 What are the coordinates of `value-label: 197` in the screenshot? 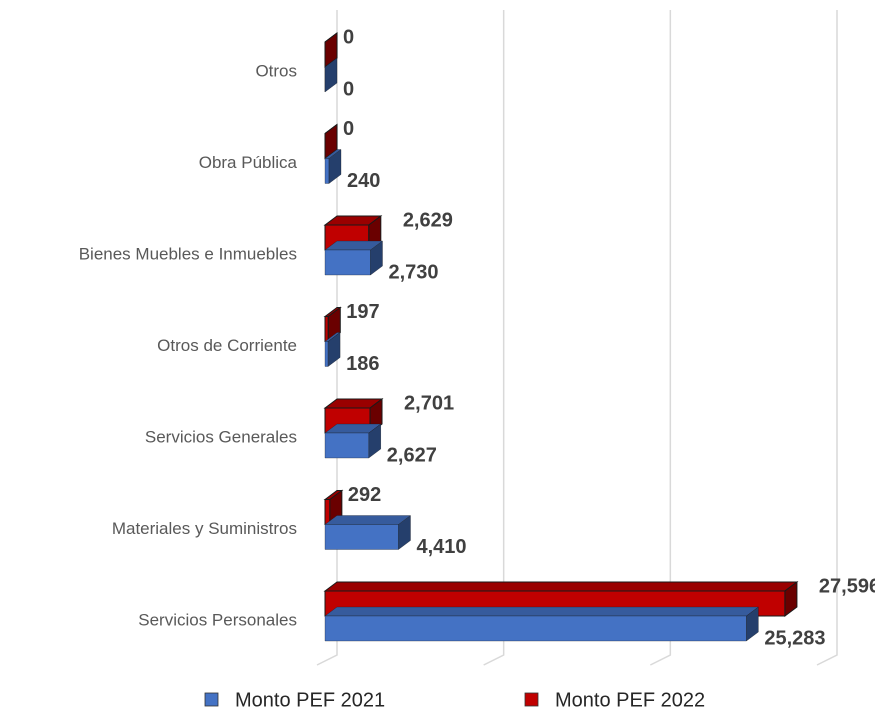 It's located at (362, 312).